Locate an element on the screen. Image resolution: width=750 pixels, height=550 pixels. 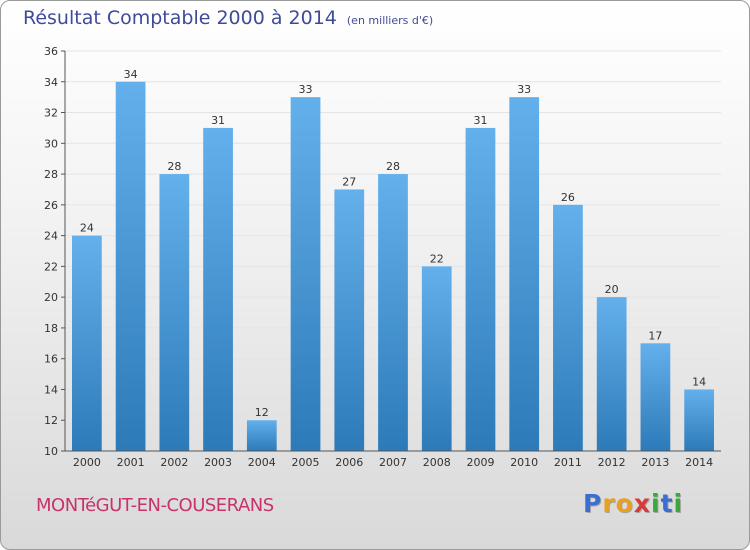
y-tick-label: 18 is located at coordinates (51, 328).